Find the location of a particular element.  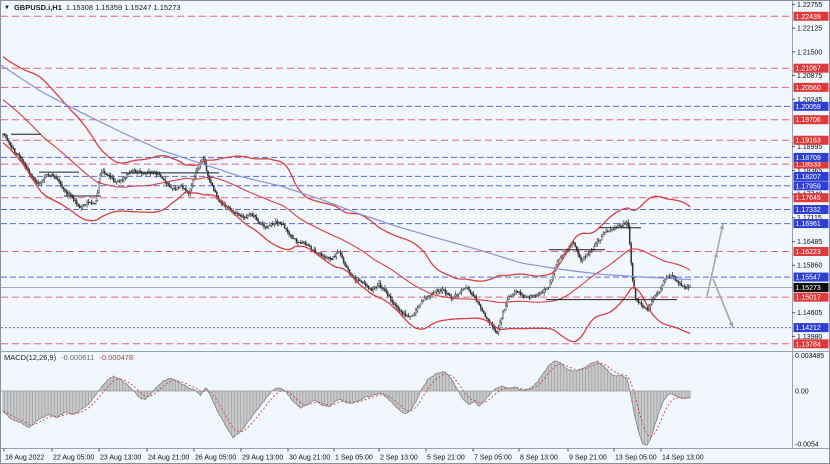

macd-scale-label: -0.0054 is located at coordinates (807, 445).